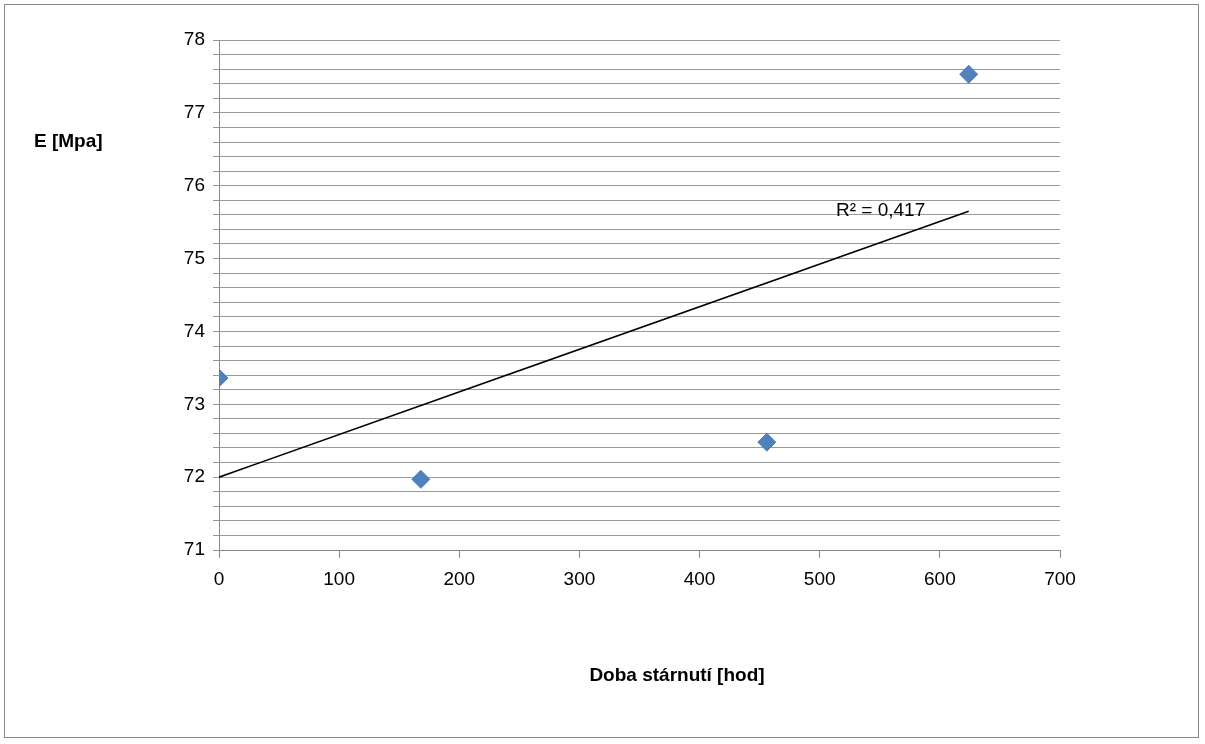 This screenshot has height=744, width=1205. Describe the element at coordinates (194, 549) in the screenshot. I see `y-tick-label: 71` at that location.